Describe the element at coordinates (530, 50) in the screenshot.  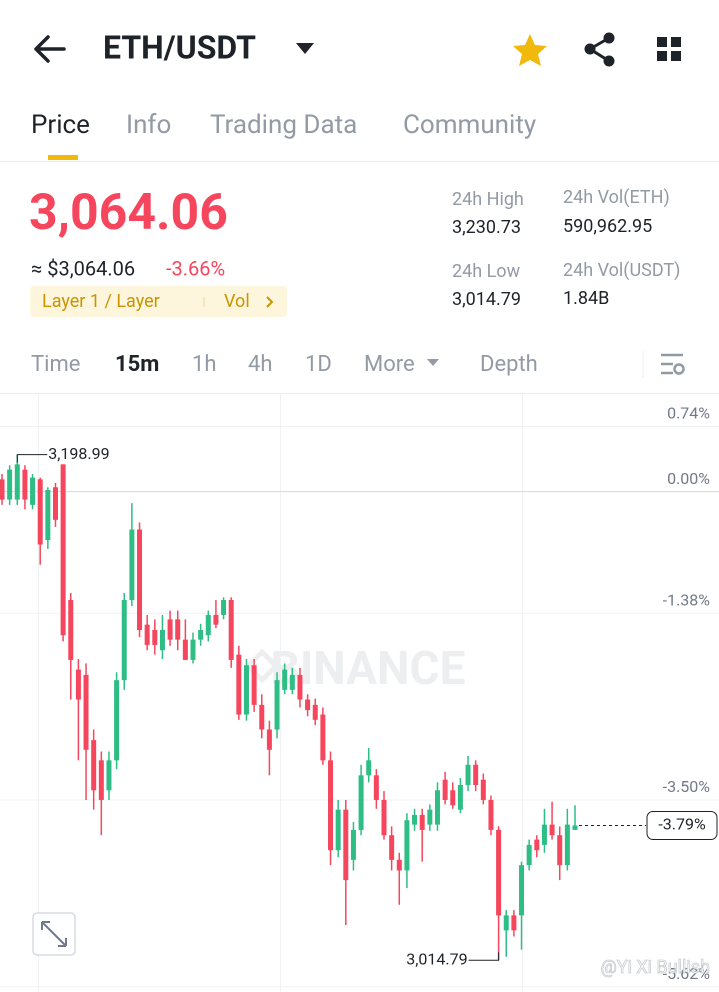
I see `favorite-star` at that location.